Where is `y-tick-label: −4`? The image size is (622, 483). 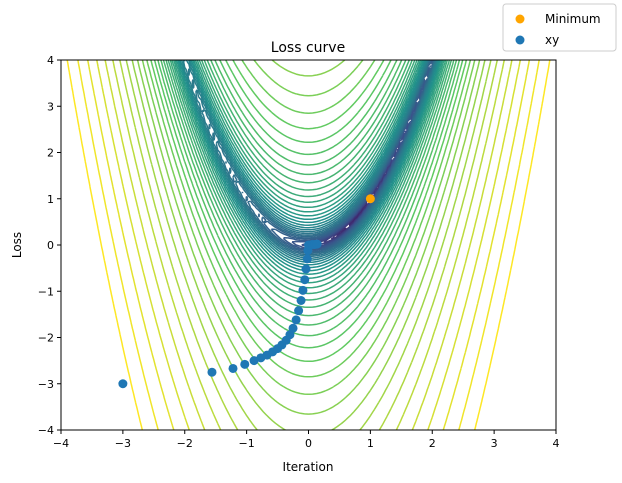 y-tick-label: −4 is located at coordinates (46, 430).